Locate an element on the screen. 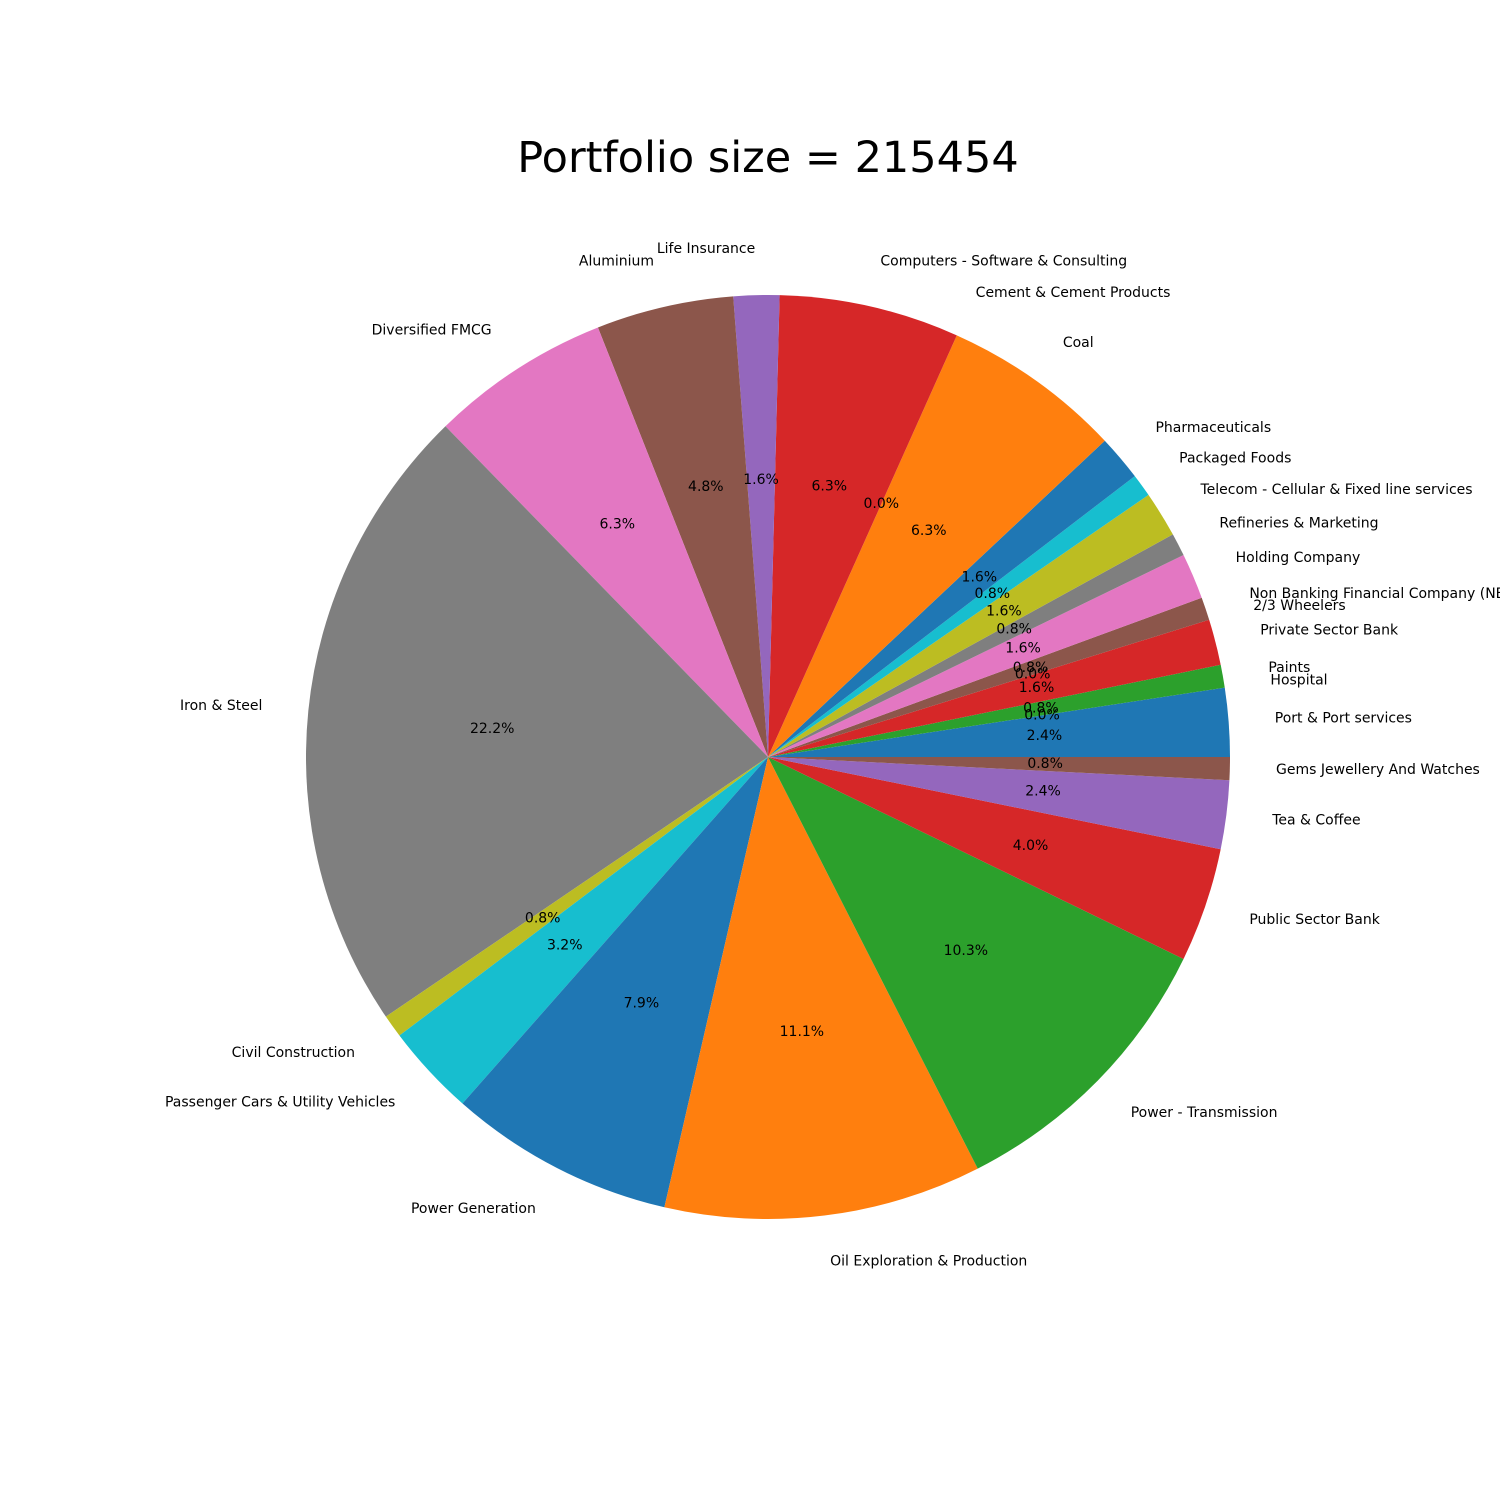  pie-slice-non-banking-financial-company-nb is located at coordinates (989, 677).